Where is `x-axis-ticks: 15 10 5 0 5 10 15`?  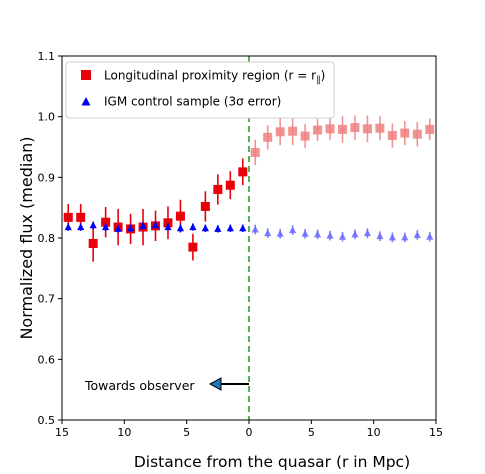 x-axis-ticks: 15 10 5 0 5 10 15 is located at coordinates (249, 429).